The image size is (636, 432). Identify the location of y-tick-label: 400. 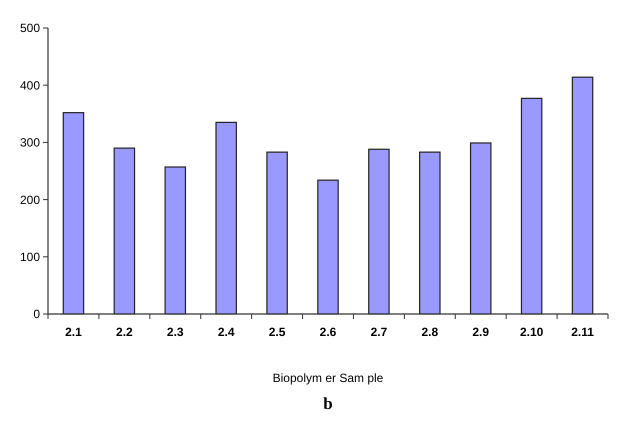
(30, 85).